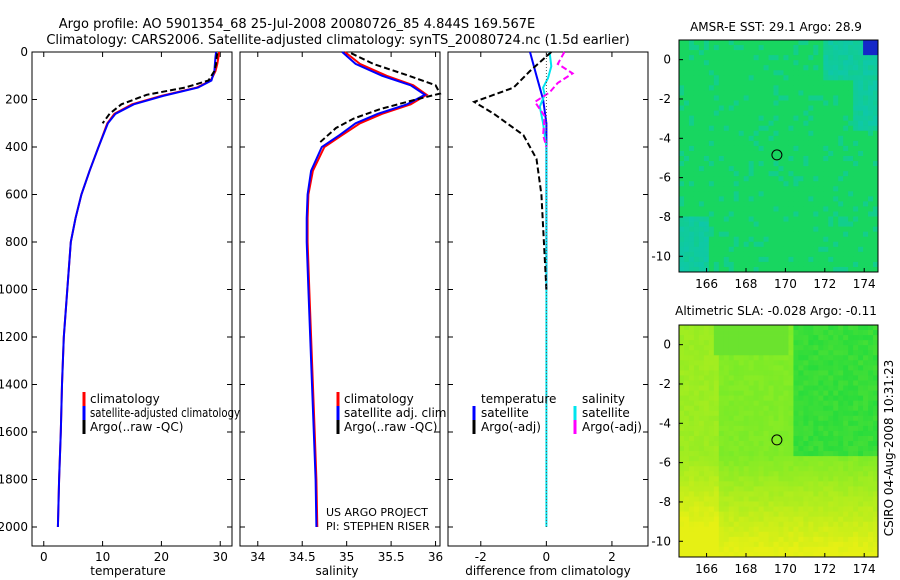 Image resolution: width=900 pixels, height=580 pixels. Describe the element at coordinates (554, 99) in the screenshot. I see `series-line-salinity-argo-adj` at that location.